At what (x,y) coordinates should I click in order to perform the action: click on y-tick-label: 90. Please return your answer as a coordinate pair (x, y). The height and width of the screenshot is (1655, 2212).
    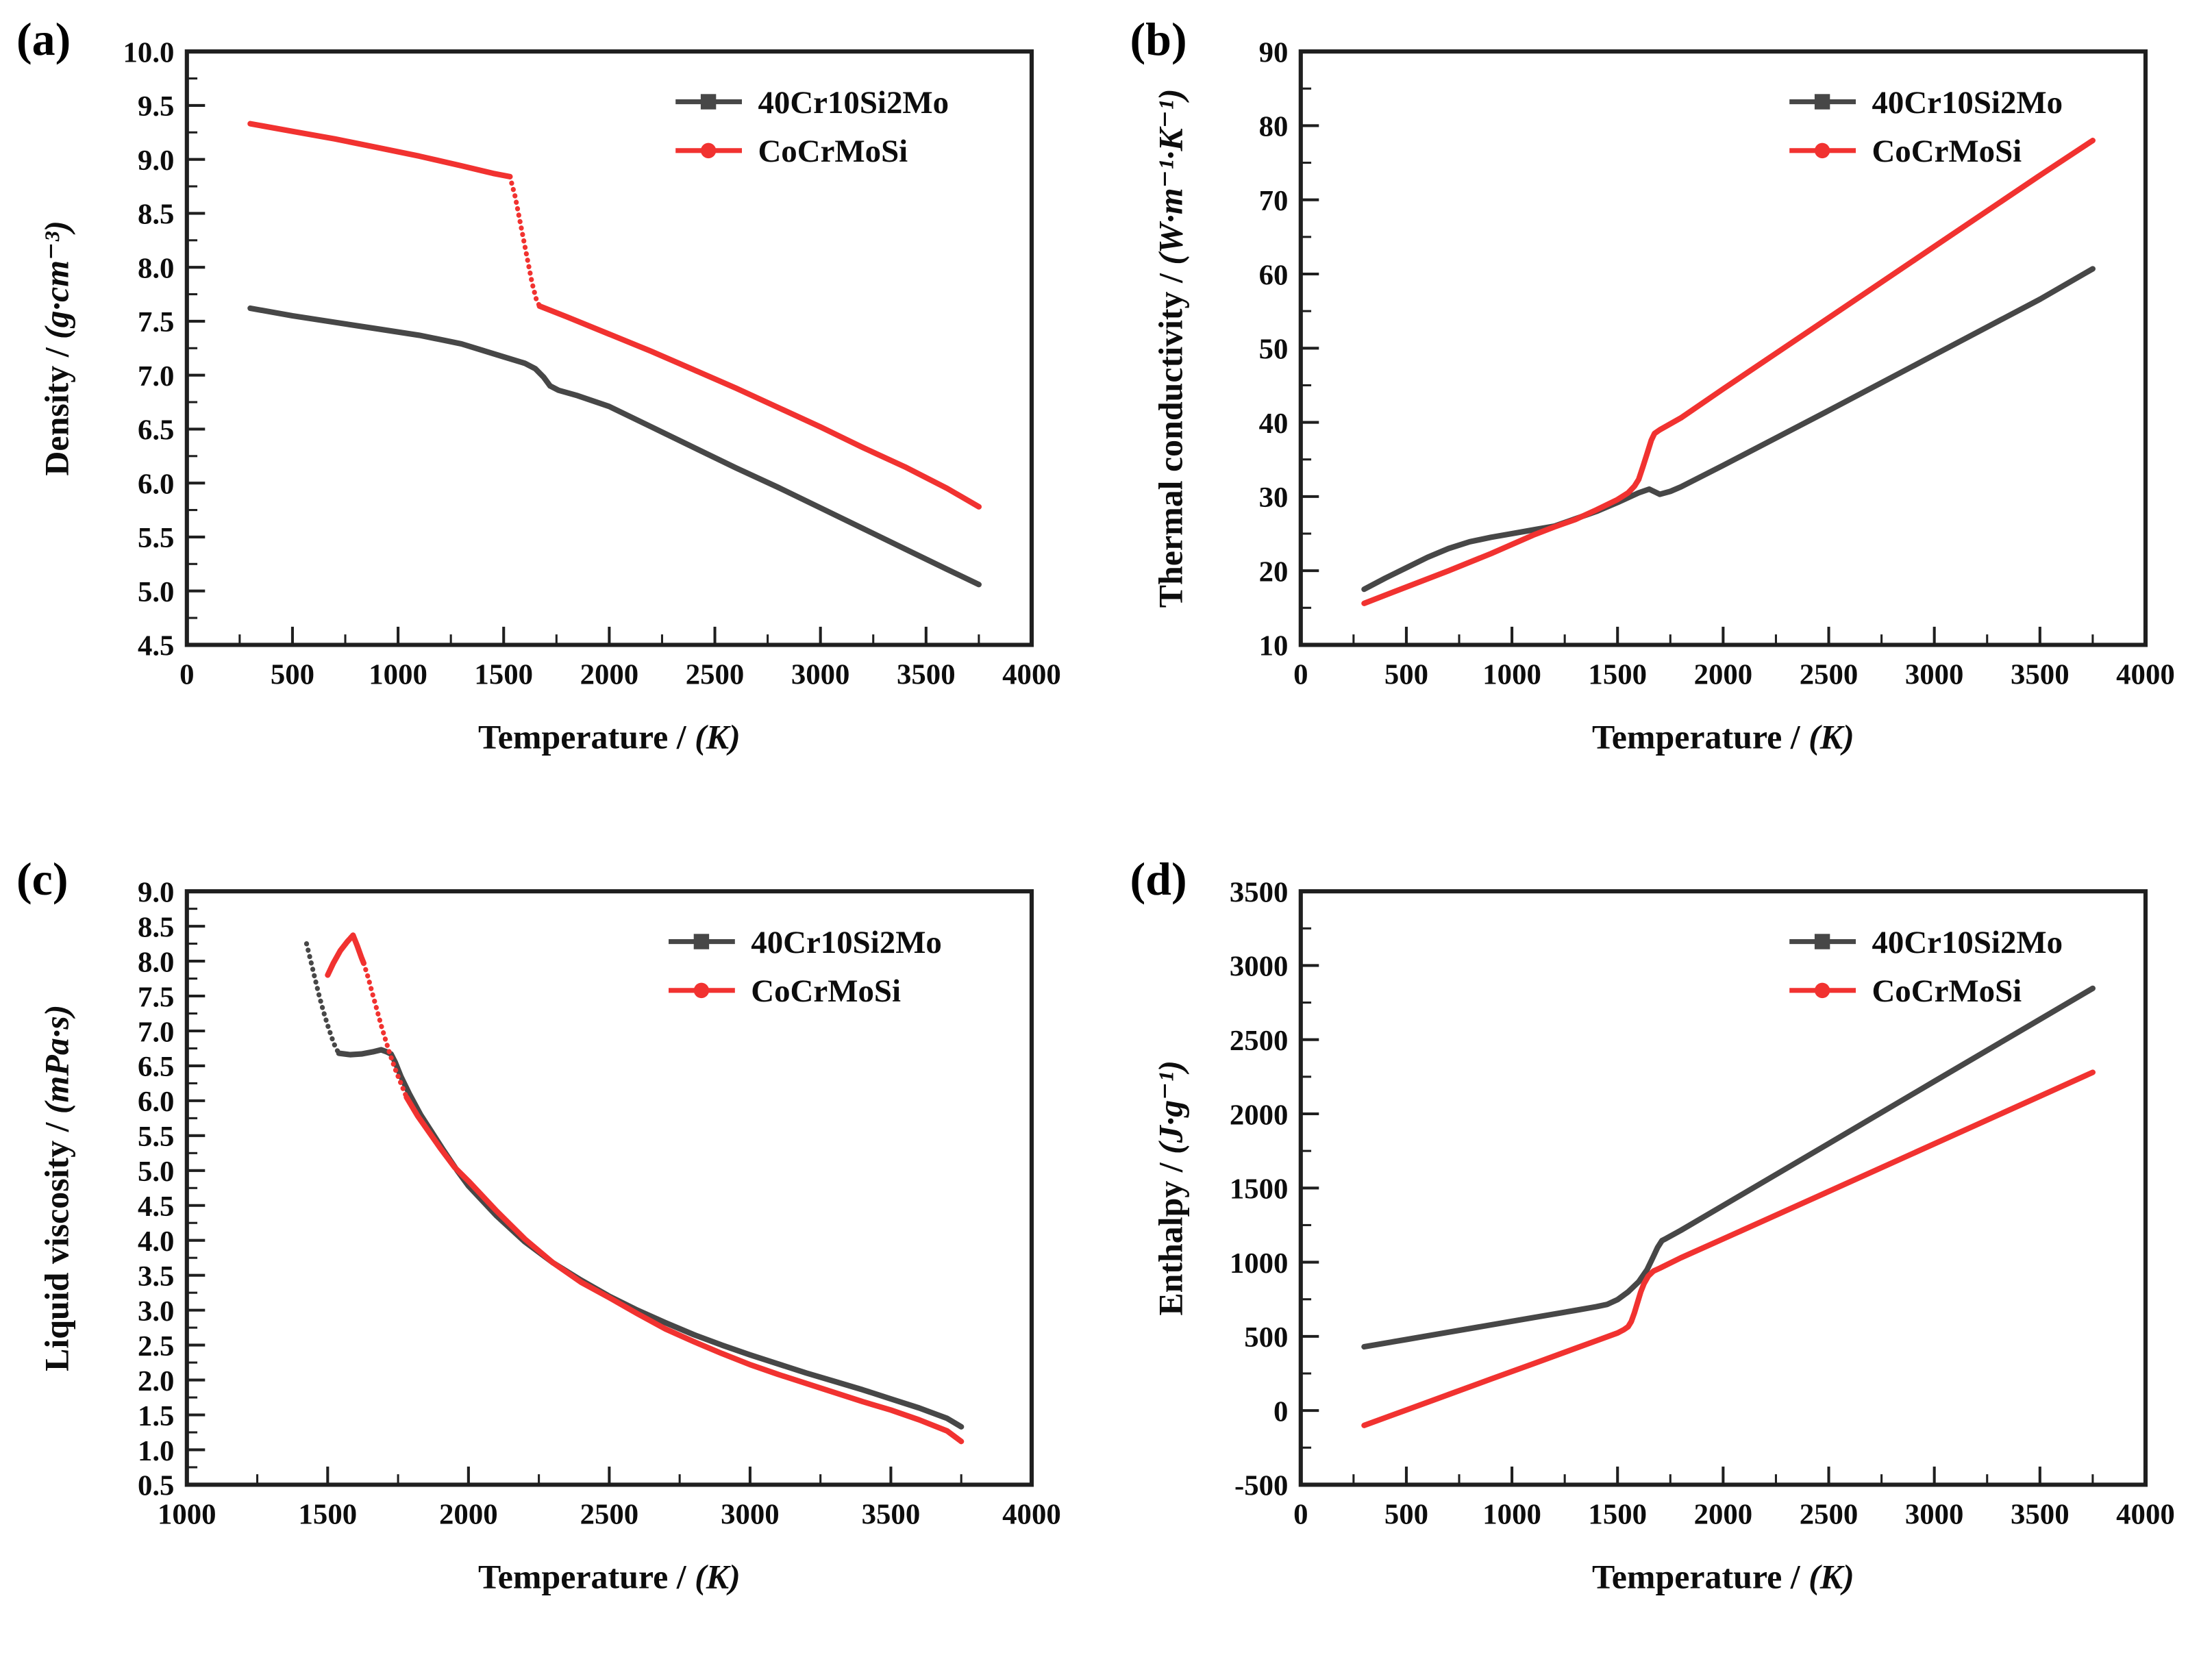
    Looking at the image, I should click on (1273, 52).